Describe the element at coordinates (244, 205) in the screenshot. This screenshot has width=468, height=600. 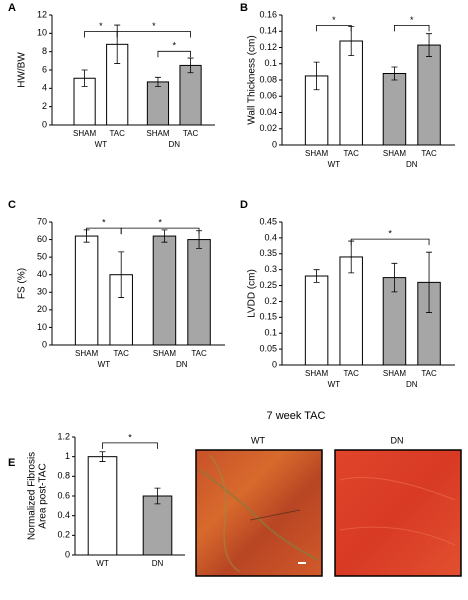
I see `panel-letter: D` at that location.